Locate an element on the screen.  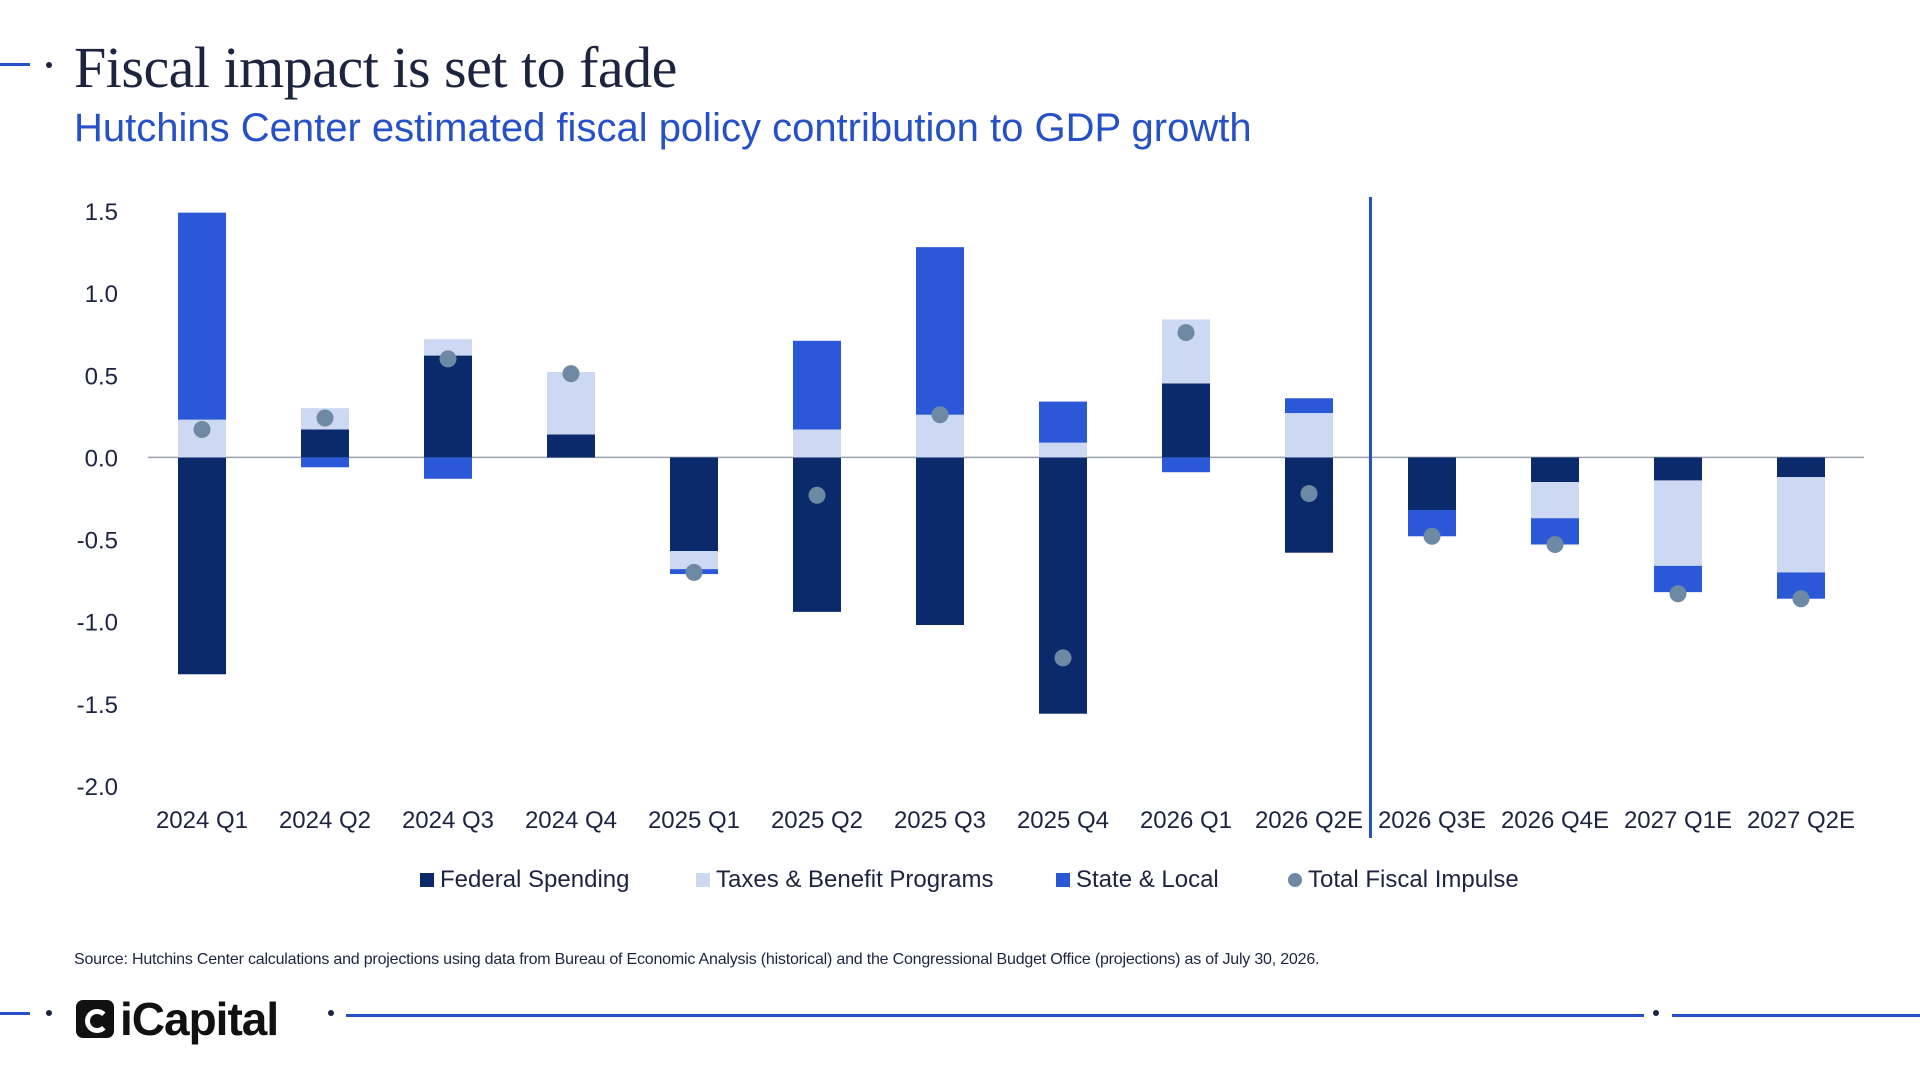
header-dot-decoration is located at coordinates (49, 65).